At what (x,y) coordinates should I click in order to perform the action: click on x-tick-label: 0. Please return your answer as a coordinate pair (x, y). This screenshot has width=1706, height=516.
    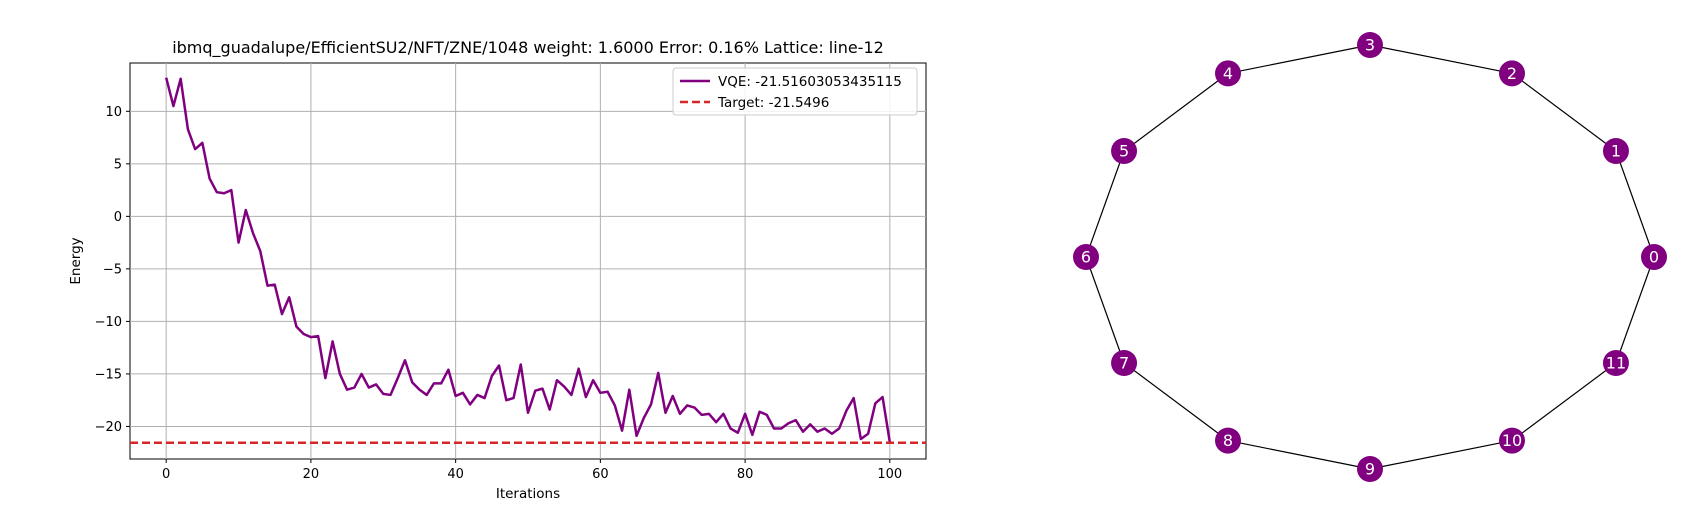
    Looking at the image, I should click on (166, 474).